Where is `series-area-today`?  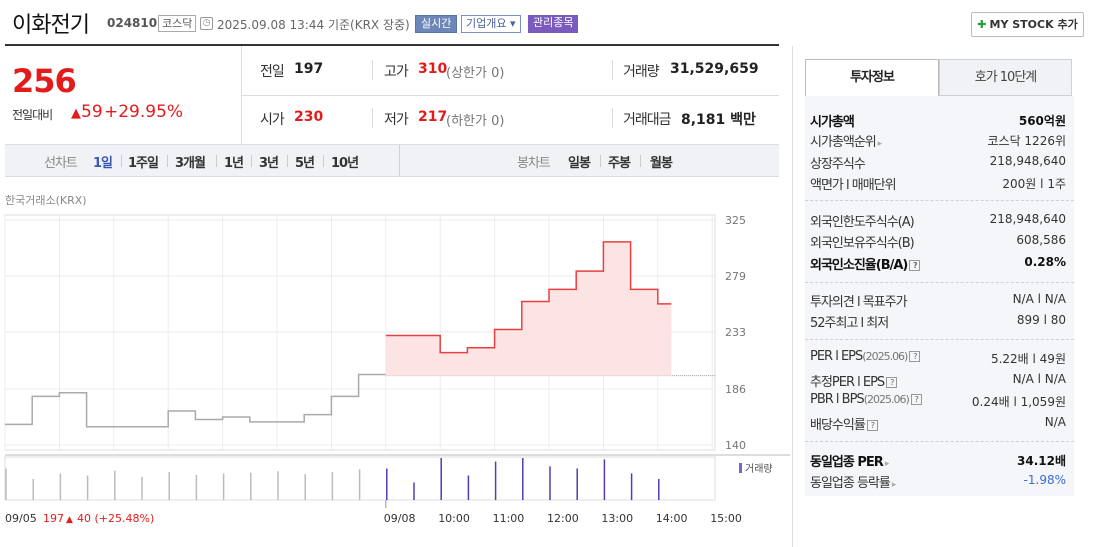
series-area-today is located at coordinates (528, 308).